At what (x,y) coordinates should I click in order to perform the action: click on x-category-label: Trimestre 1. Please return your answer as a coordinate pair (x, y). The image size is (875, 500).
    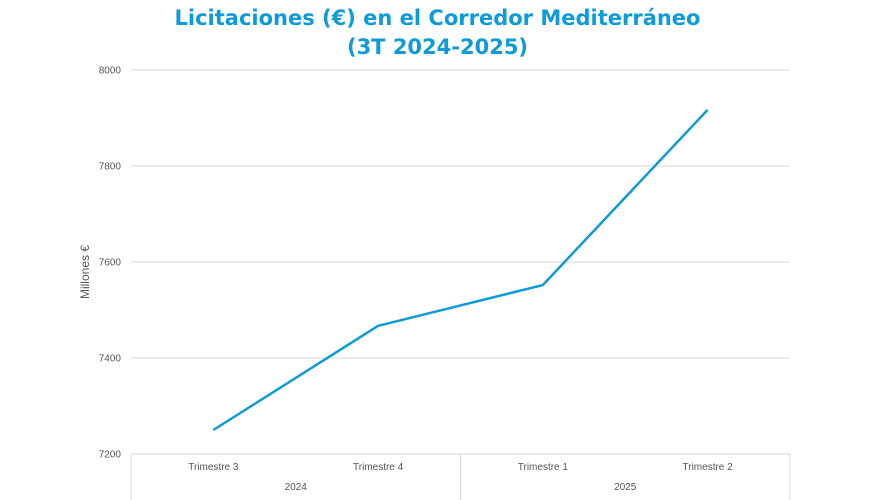
    Looking at the image, I should click on (543, 467).